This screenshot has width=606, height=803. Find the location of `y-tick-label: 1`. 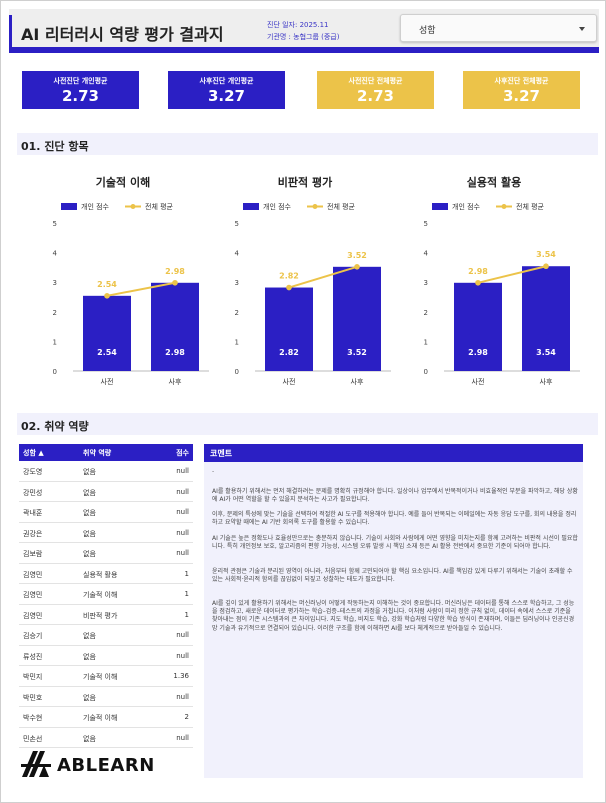

y-tick-label: 1 is located at coordinates (55, 342).